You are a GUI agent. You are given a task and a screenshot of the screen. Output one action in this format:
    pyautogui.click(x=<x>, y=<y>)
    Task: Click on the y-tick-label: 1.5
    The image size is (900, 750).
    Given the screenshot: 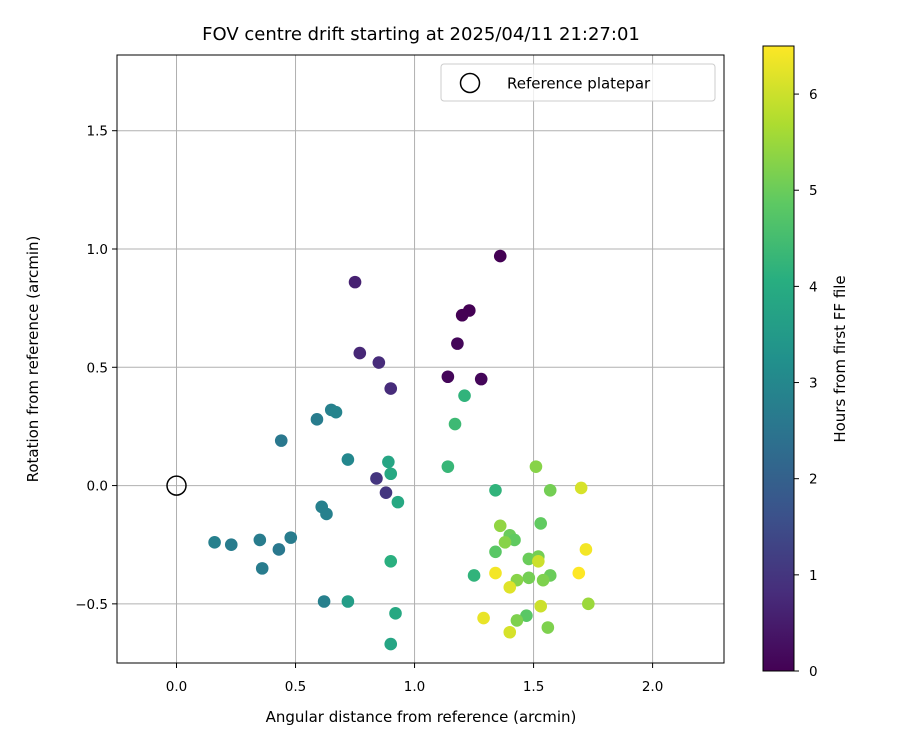 What is the action you would take?
    pyautogui.click(x=97, y=132)
    